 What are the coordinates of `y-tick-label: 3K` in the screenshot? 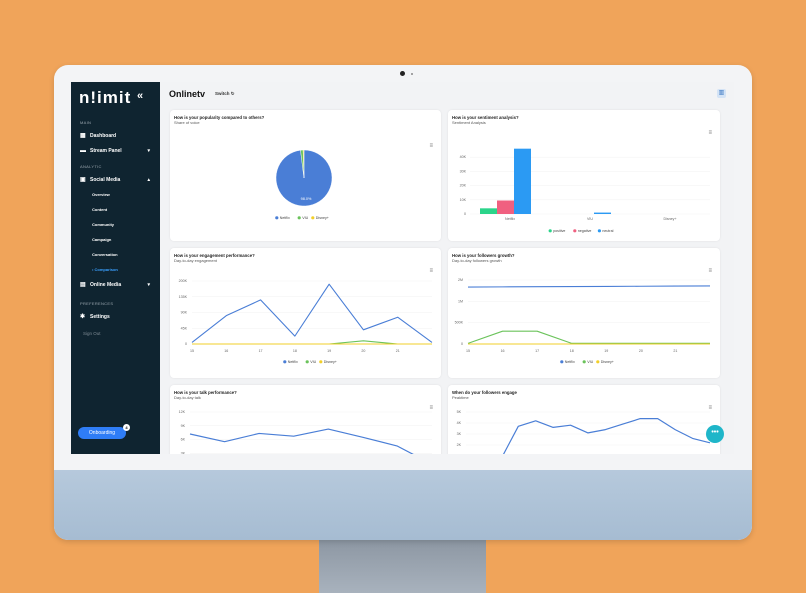 It's located at (183, 452).